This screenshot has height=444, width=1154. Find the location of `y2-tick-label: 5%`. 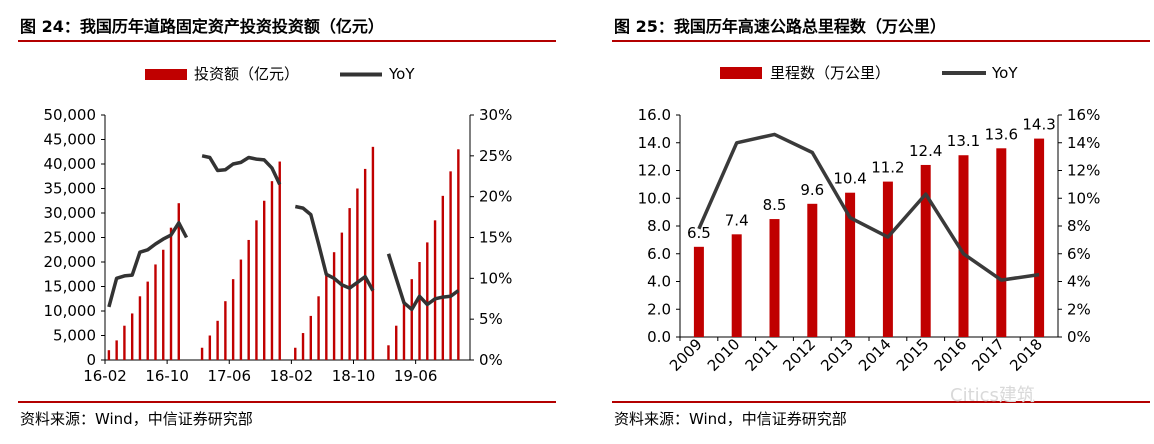

y2-tick-label: 5% is located at coordinates (491, 319).